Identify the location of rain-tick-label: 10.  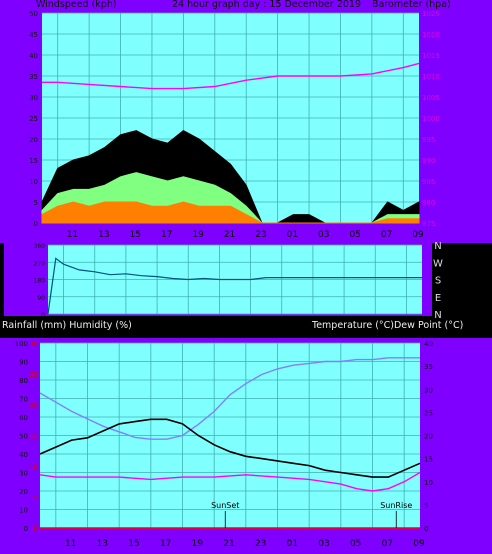
(33, 467).